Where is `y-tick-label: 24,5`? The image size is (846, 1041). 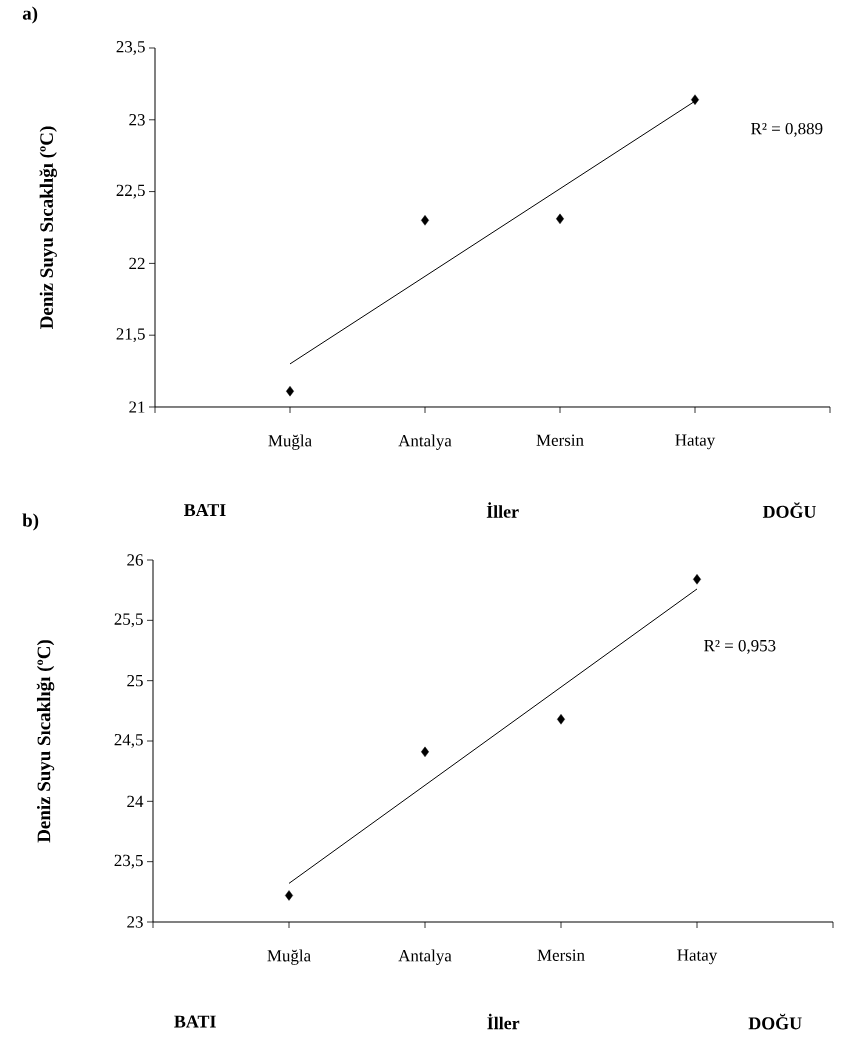
y-tick-label: 24,5 is located at coordinates (128, 741).